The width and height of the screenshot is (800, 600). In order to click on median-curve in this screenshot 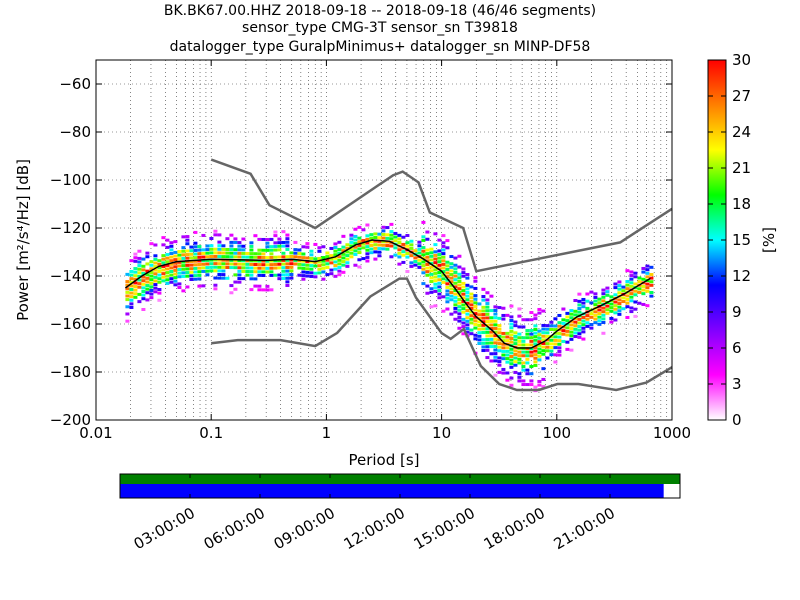, I will do `click(387, 294)`.